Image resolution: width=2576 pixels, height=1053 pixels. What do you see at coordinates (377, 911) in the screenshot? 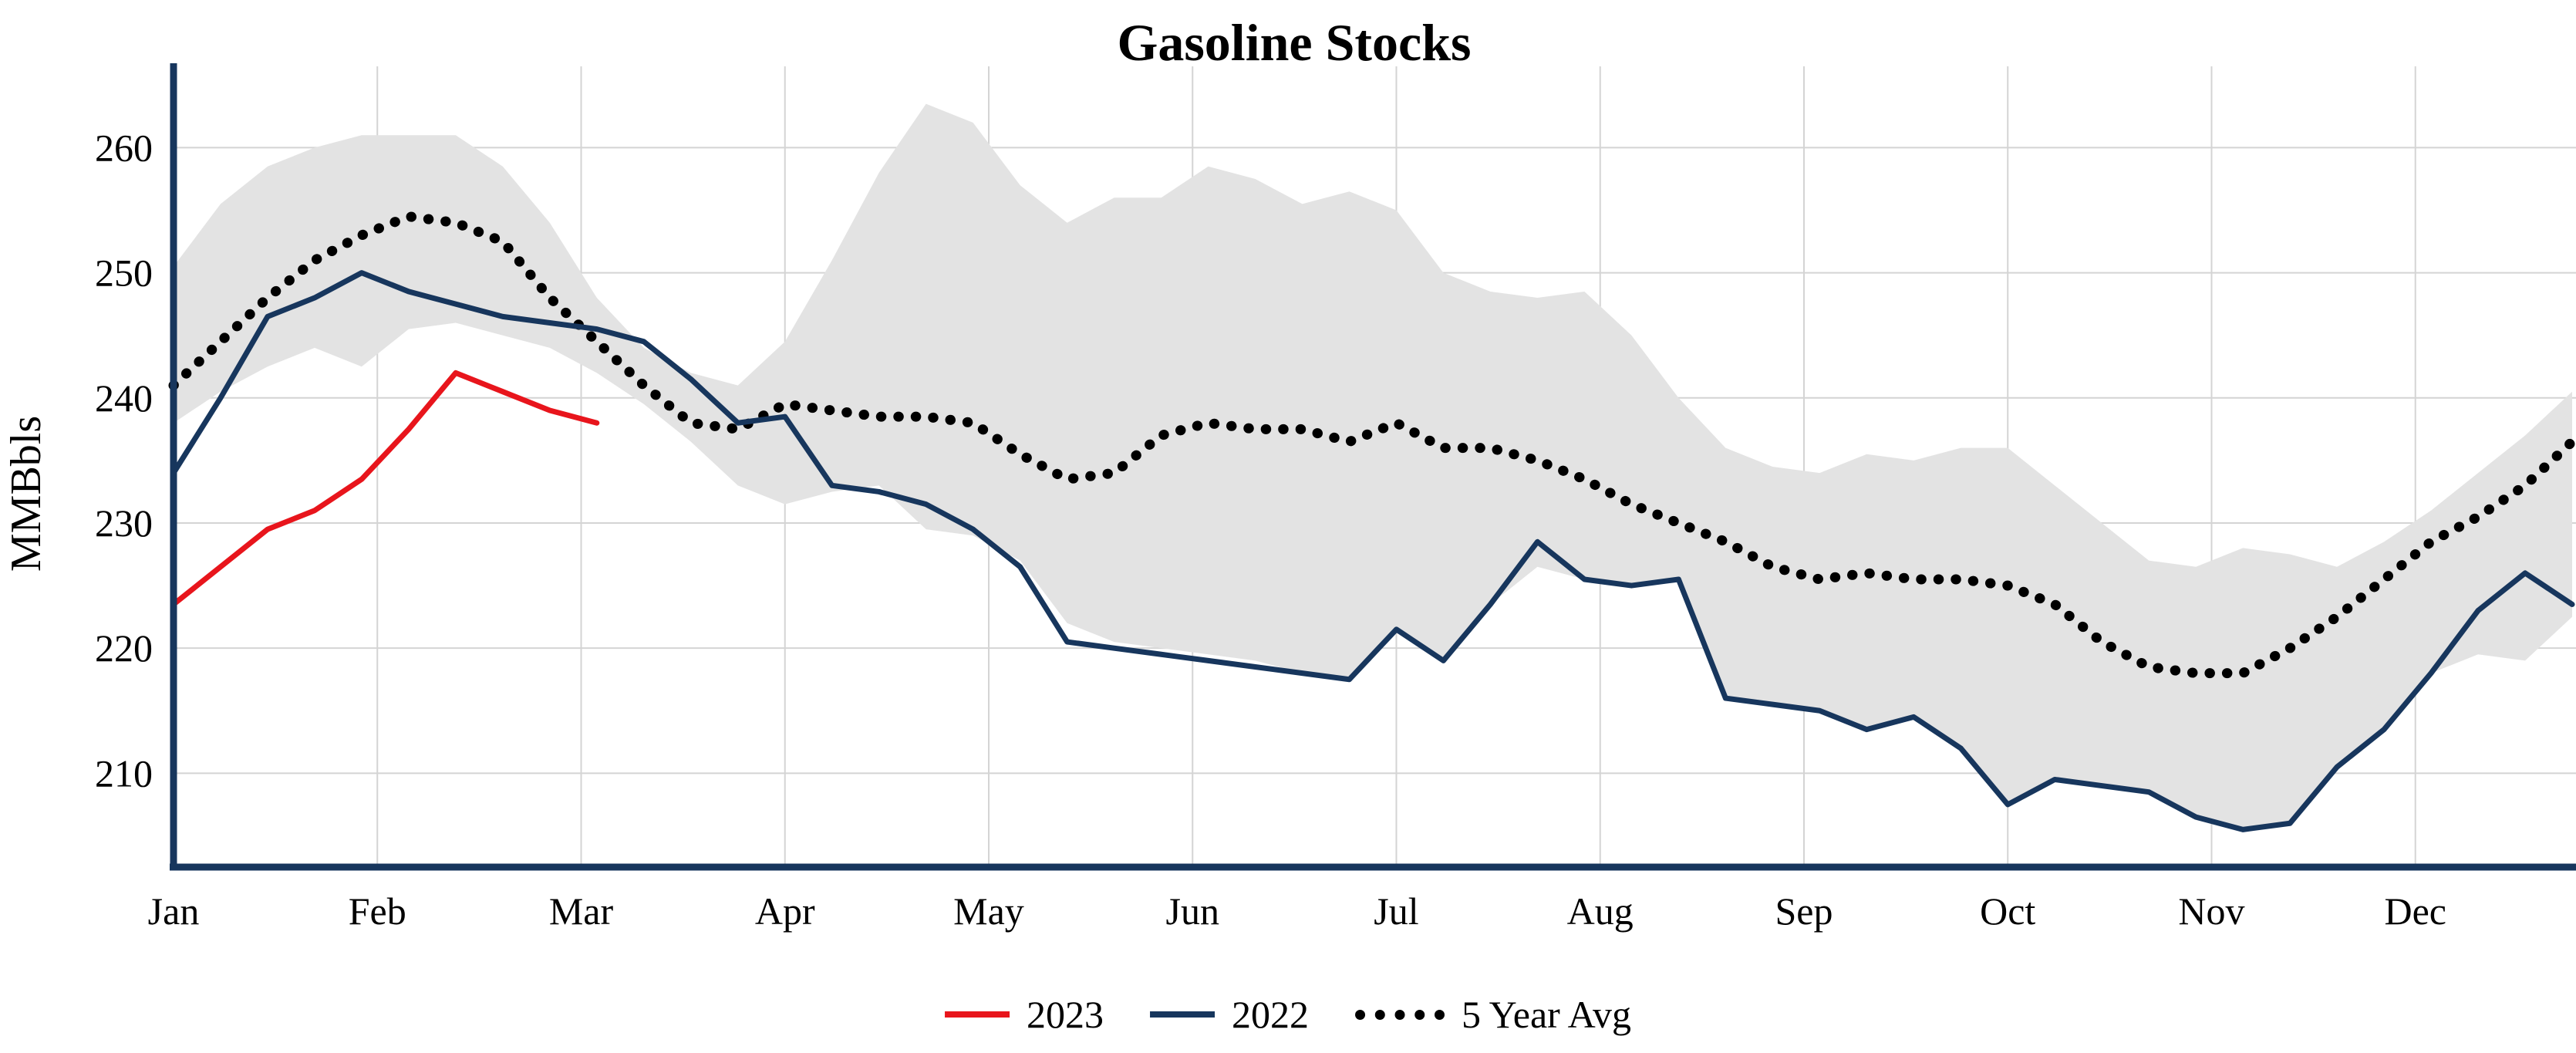
I see `x-tick-label: Feb` at bounding box center [377, 911].